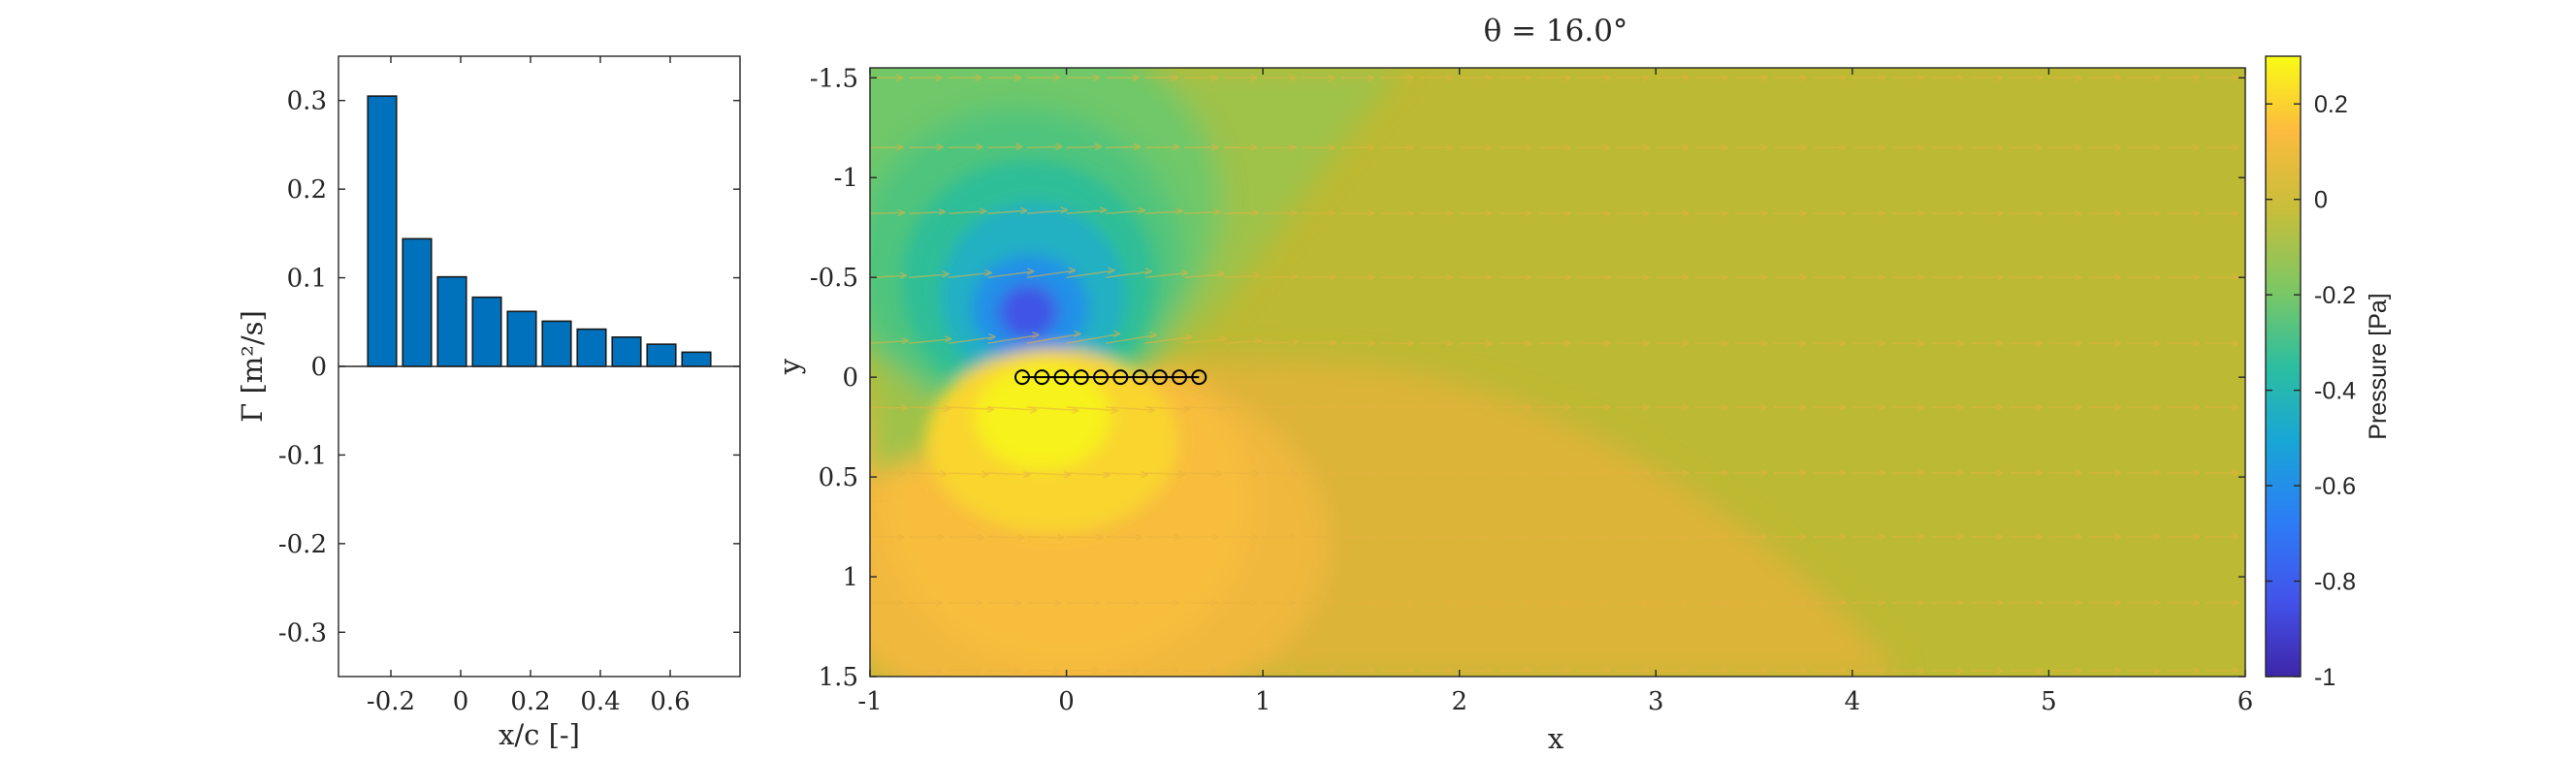 The height and width of the screenshot is (757, 2576). What do you see at coordinates (2331, 104) in the screenshot?
I see `colorbar-tick-label: 0.2` at bounding box center [2331, 104].